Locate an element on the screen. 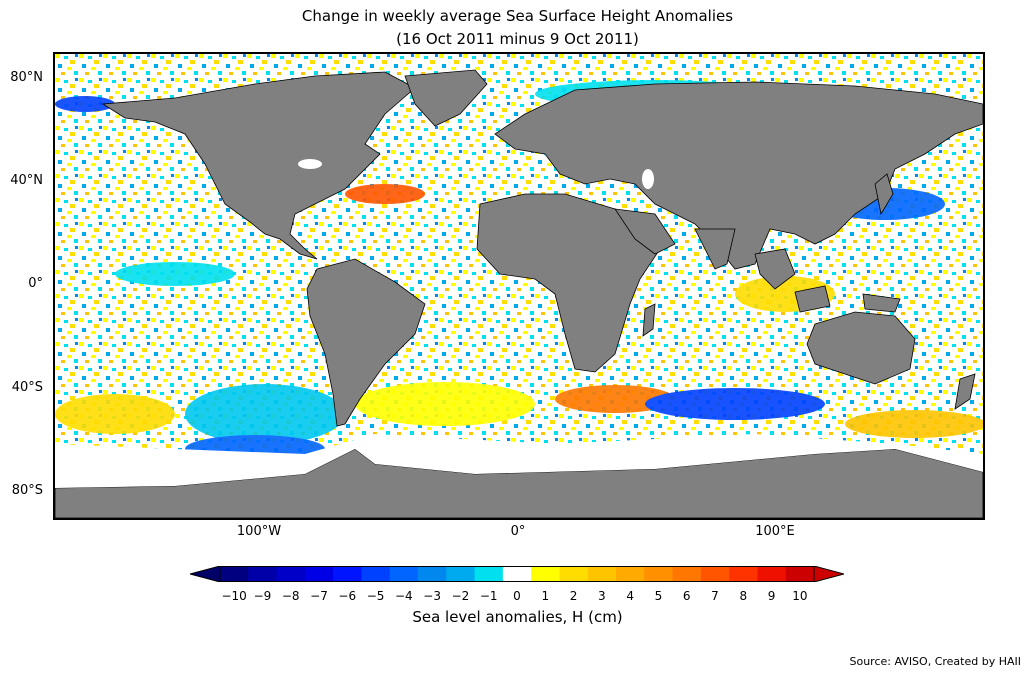 This screenshot has width=1035, height=676. colorbar-tick-label: 7 is located at coordinates (715, 596).